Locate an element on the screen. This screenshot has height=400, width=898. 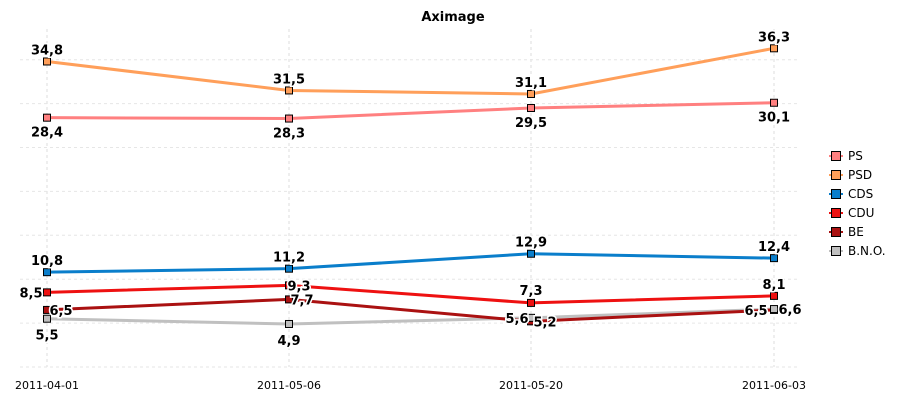
data-label-cds: 12,9 is located at coordinates (531, 243).